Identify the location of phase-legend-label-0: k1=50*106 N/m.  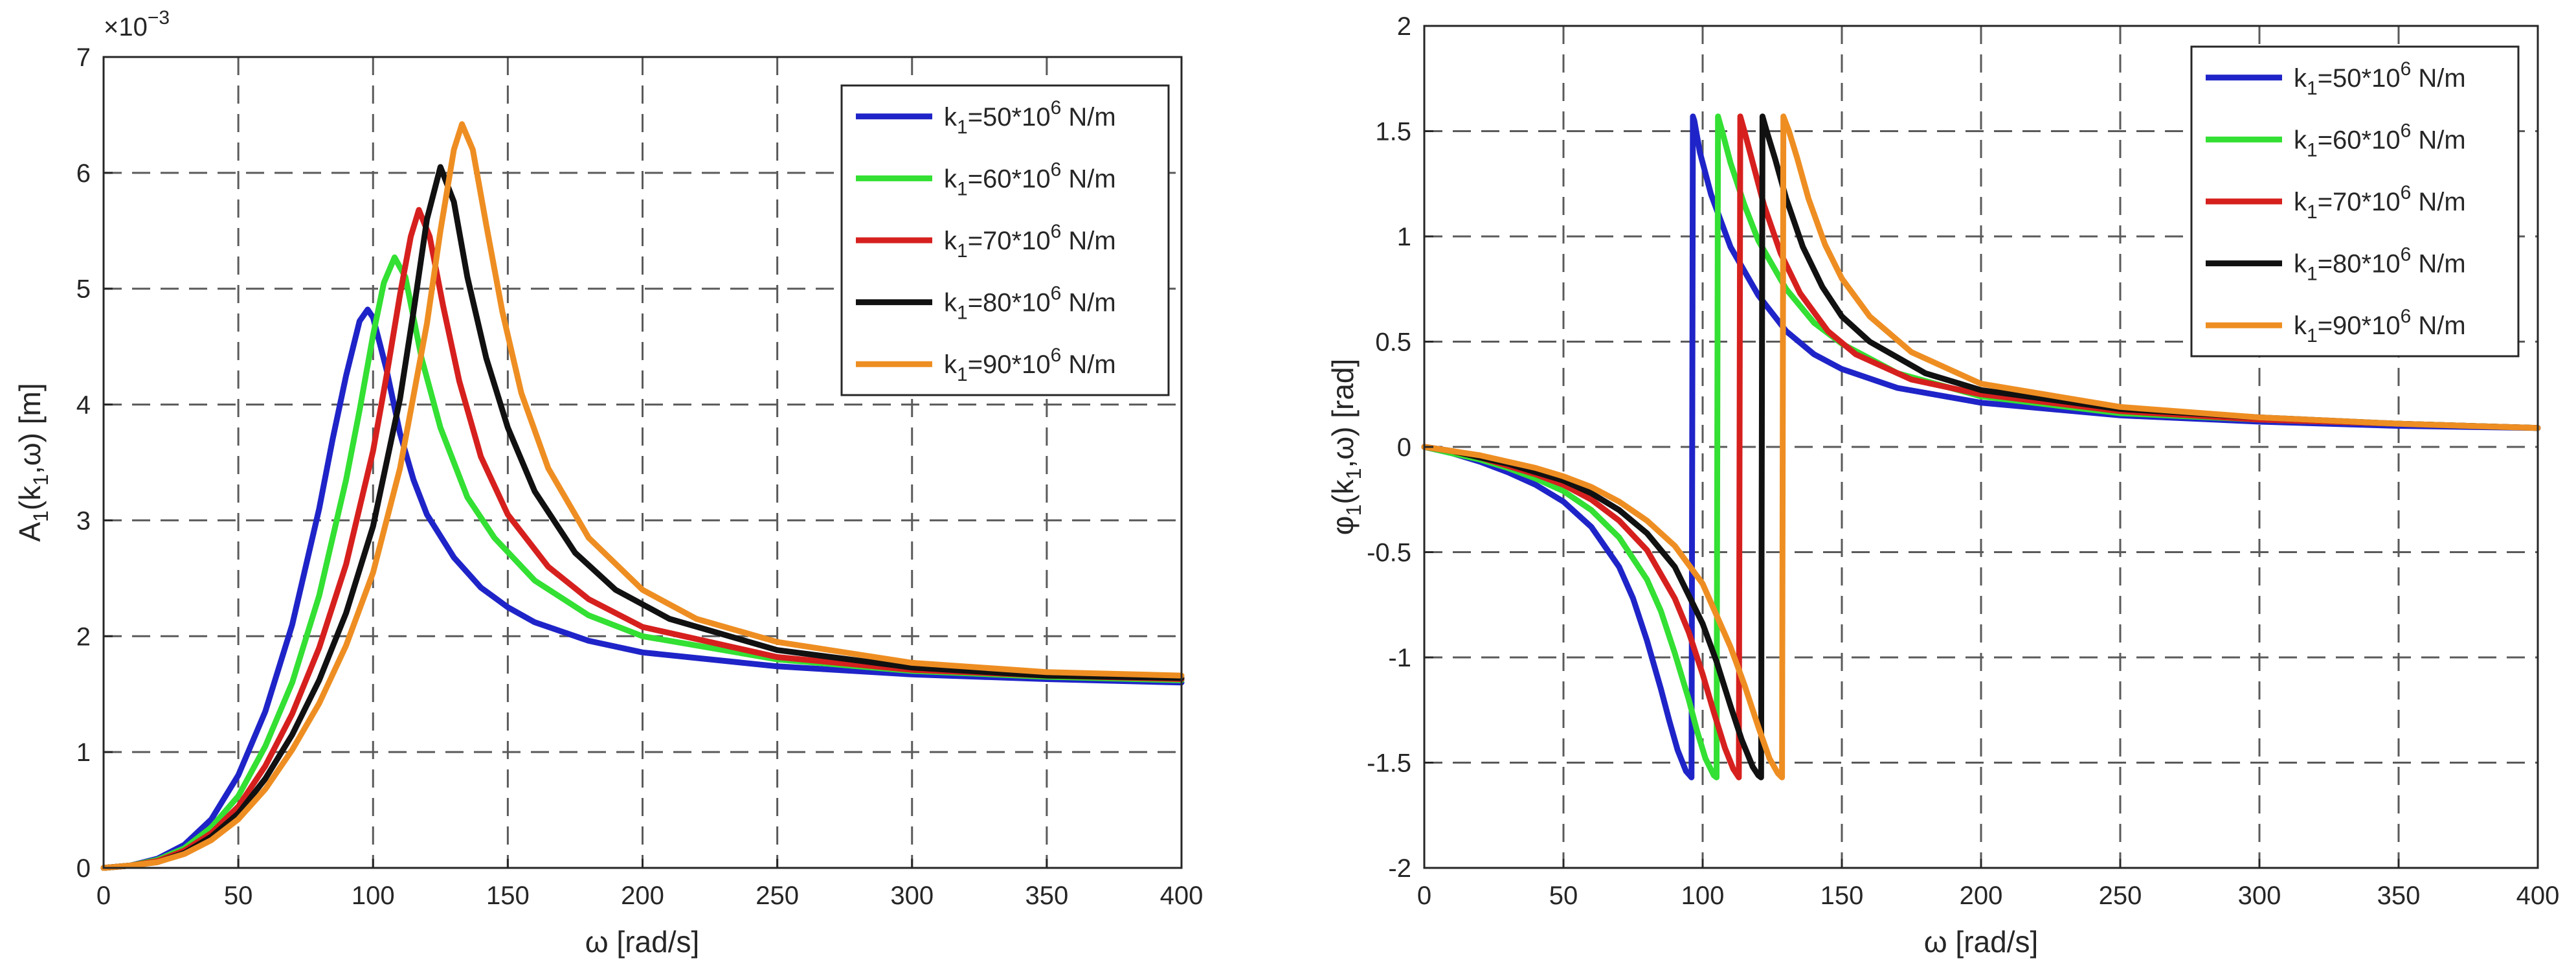
(2380, 78).